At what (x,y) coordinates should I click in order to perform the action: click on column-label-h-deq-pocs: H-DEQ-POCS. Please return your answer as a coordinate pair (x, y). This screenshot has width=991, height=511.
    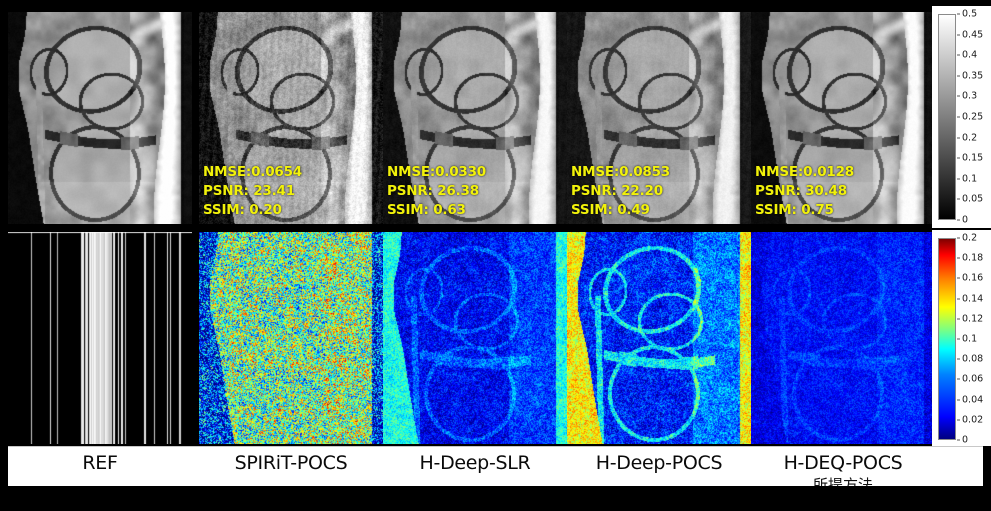
    Looking at the image, I should click on (843, 463).